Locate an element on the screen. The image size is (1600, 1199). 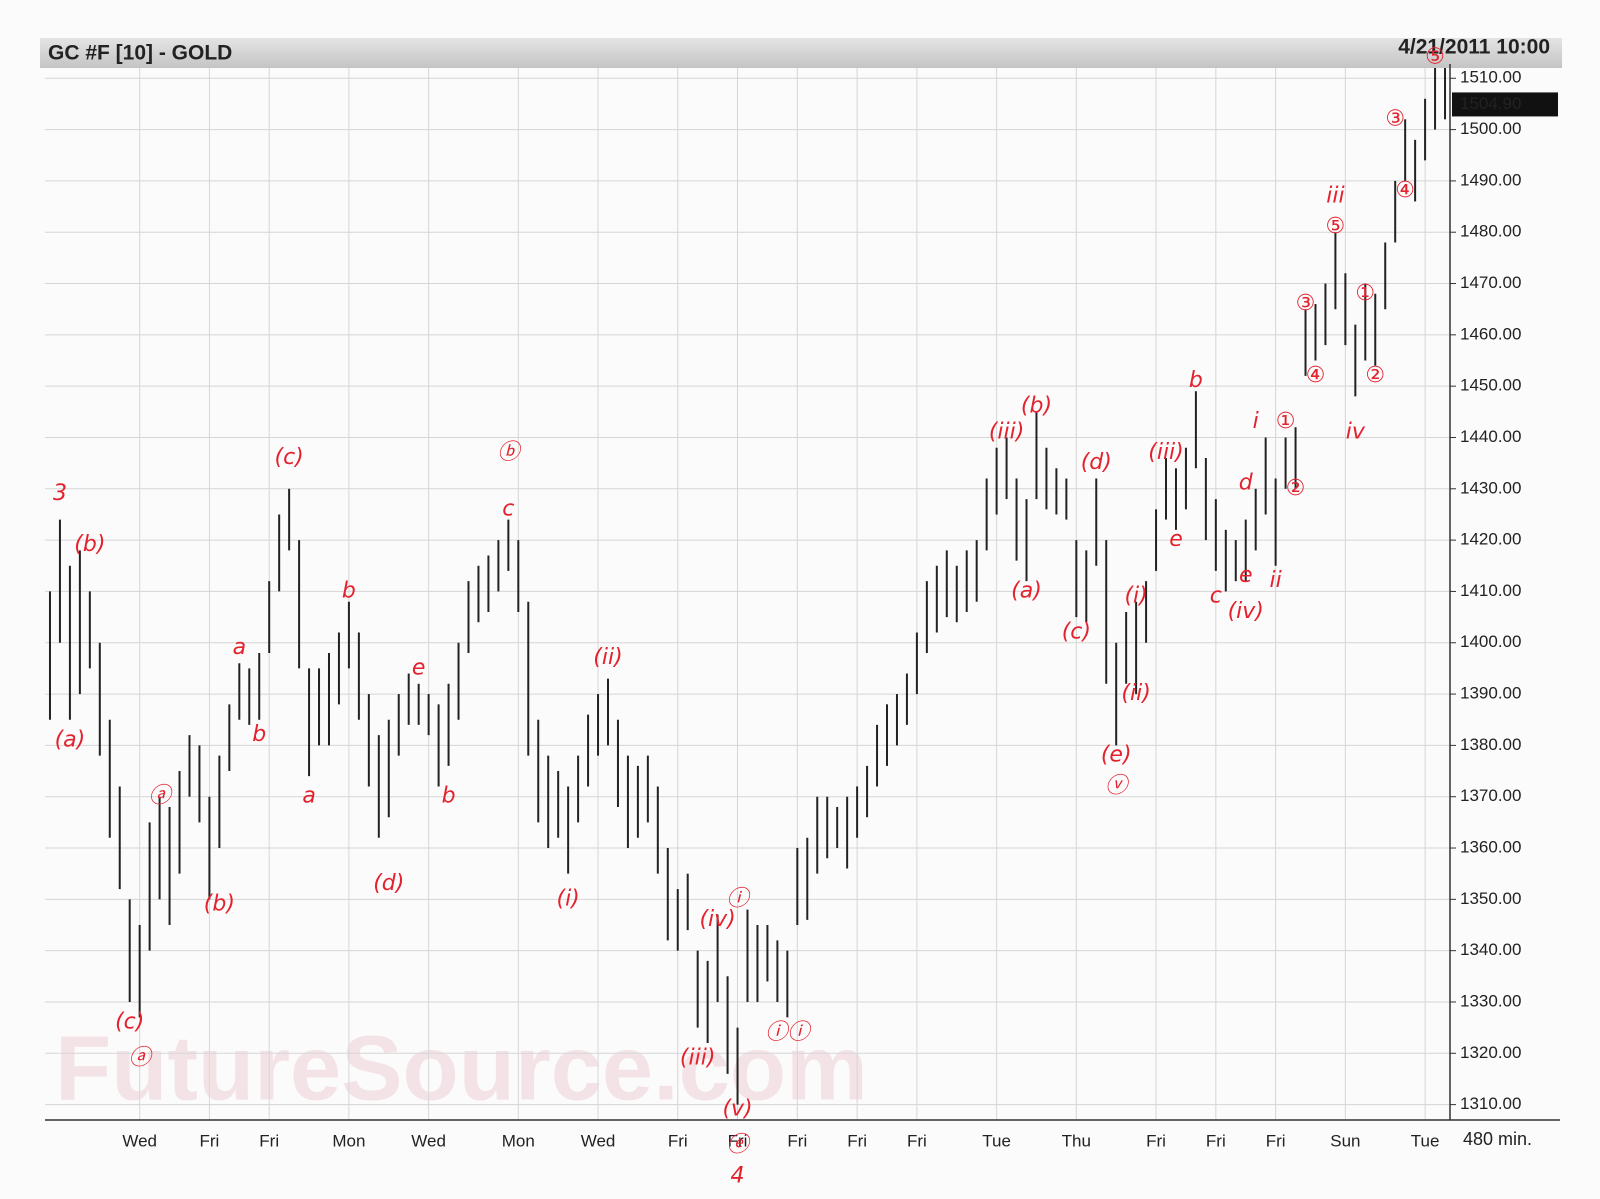
annotation: iv is located at coordinates (1356, 431).